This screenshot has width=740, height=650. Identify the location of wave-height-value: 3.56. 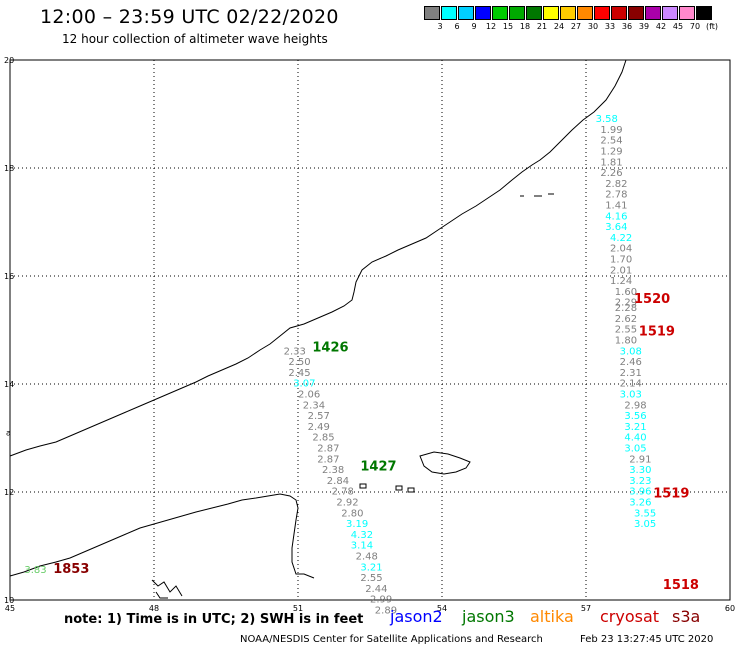
(635, 416).